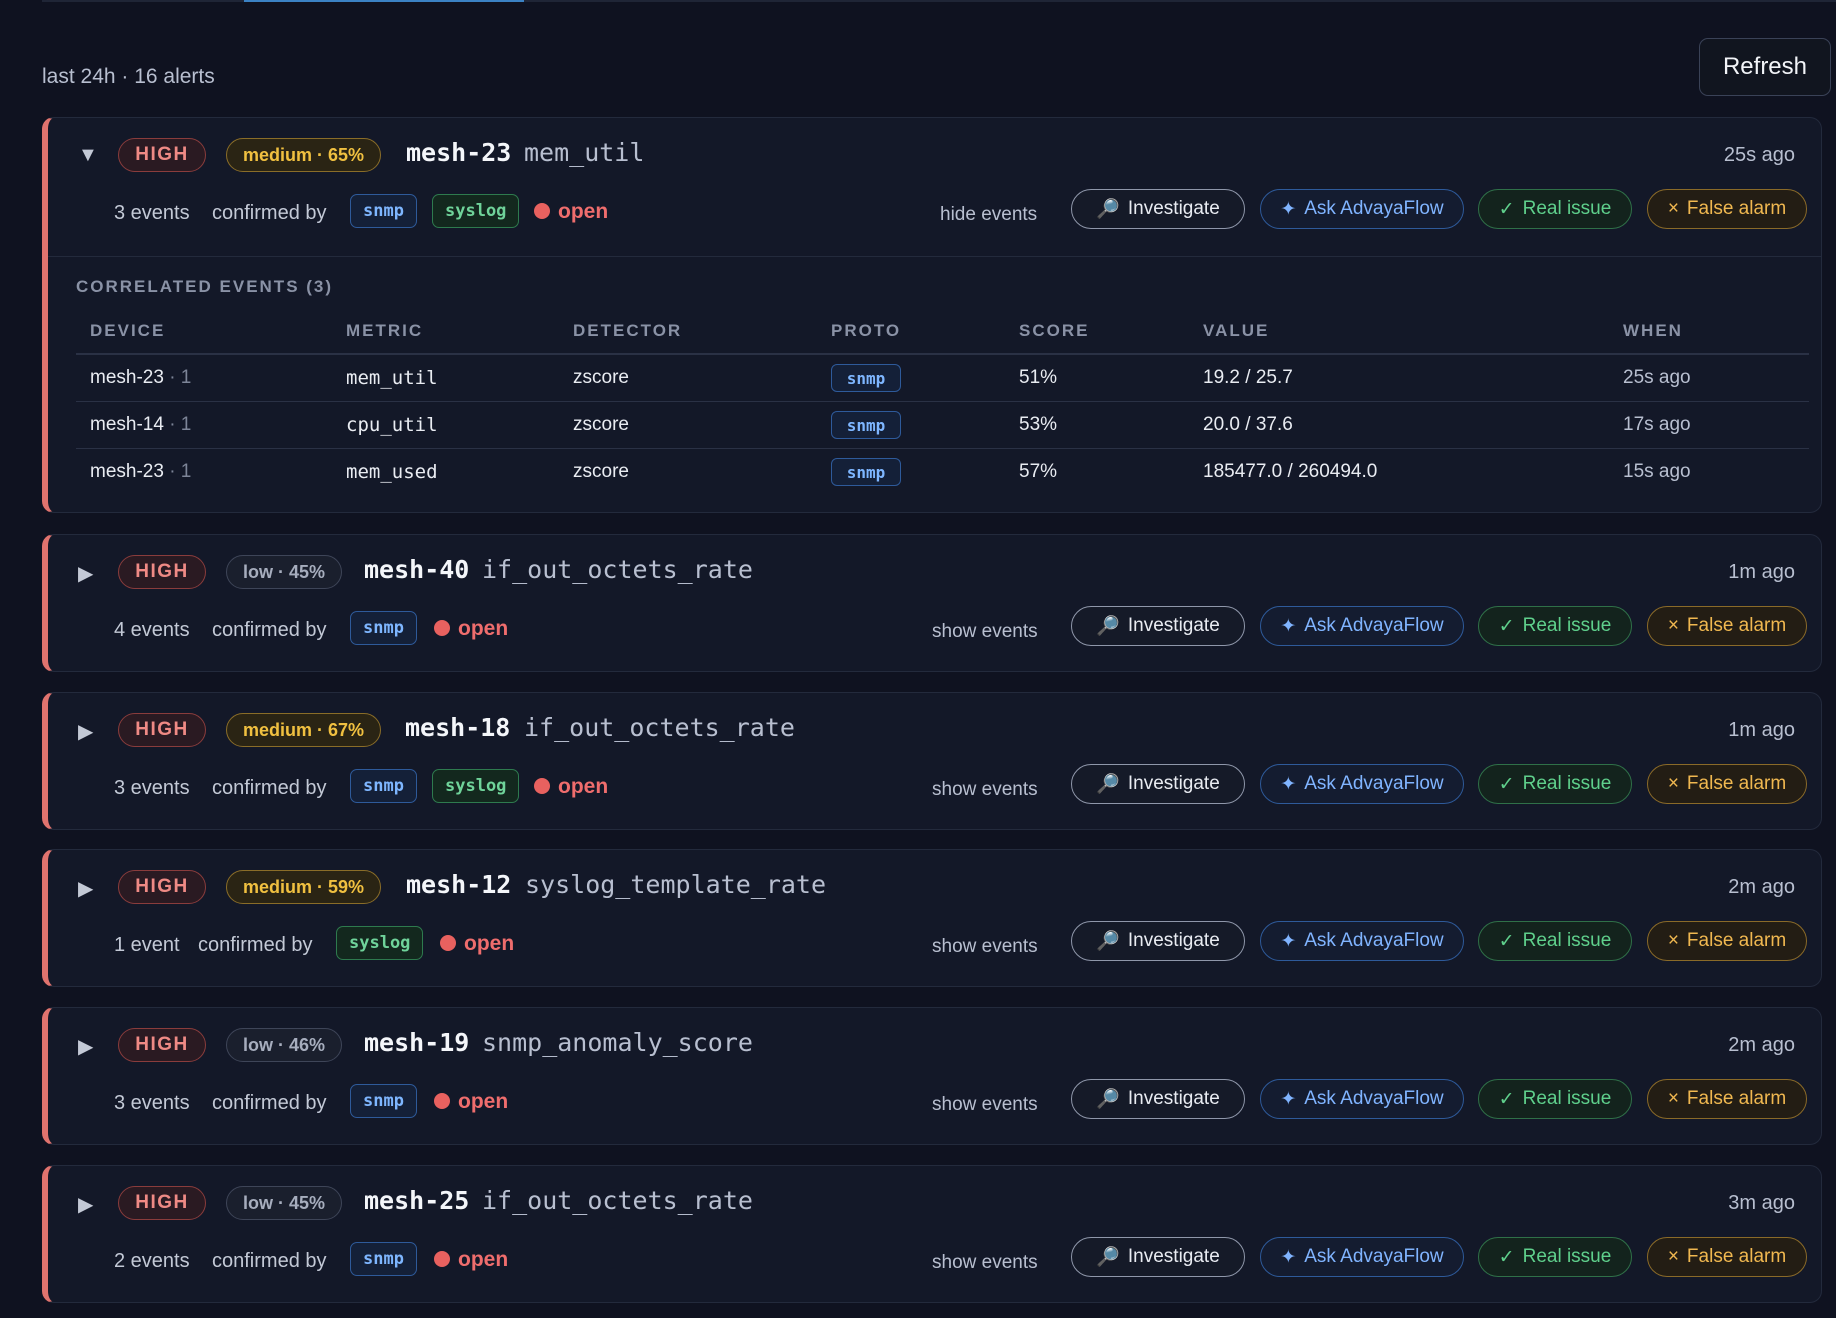  What do you see at coordinates (141, 424) in the screenshot?
I see `cell-device: mesh-14 · 1` at bounding box center [141, 424].